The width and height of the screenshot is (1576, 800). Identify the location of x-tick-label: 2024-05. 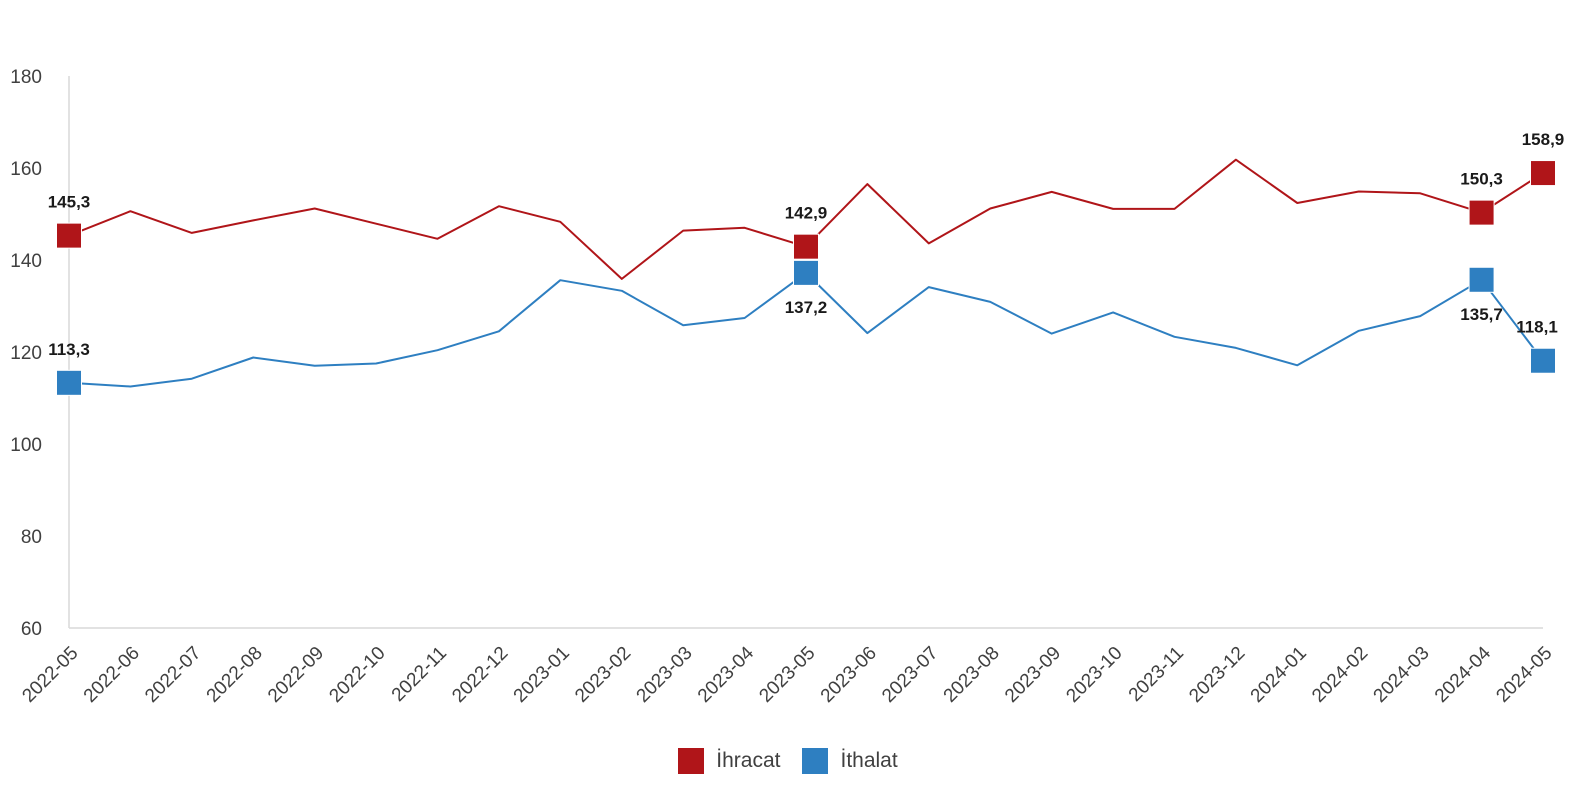
(1524, 675).